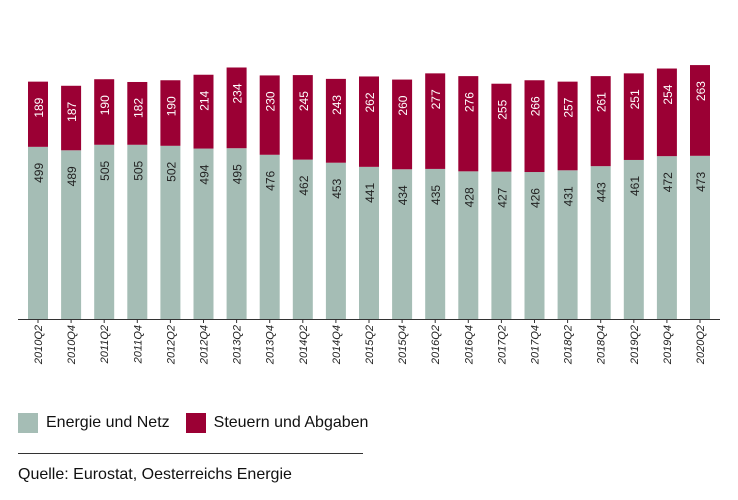 The image size is (738, 500). I want to click on x-tick-label: 2017Q2, so click(502, 345).